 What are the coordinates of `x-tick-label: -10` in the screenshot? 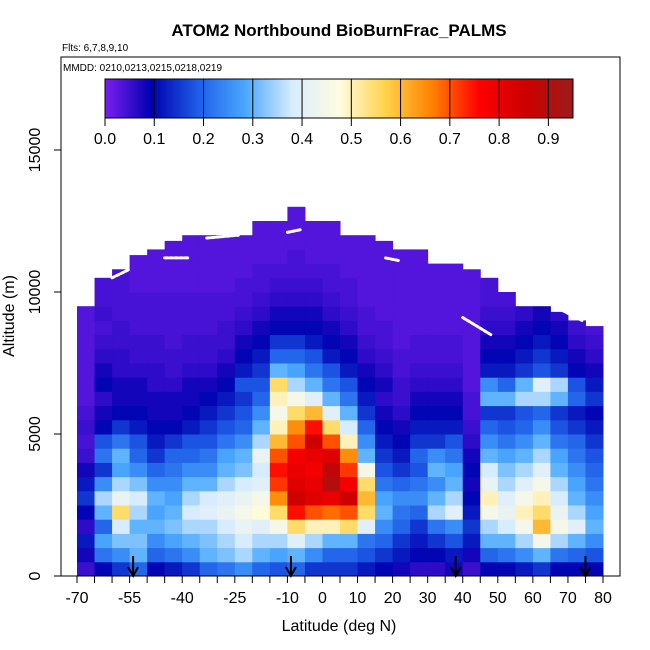 It's located at (287, 598).